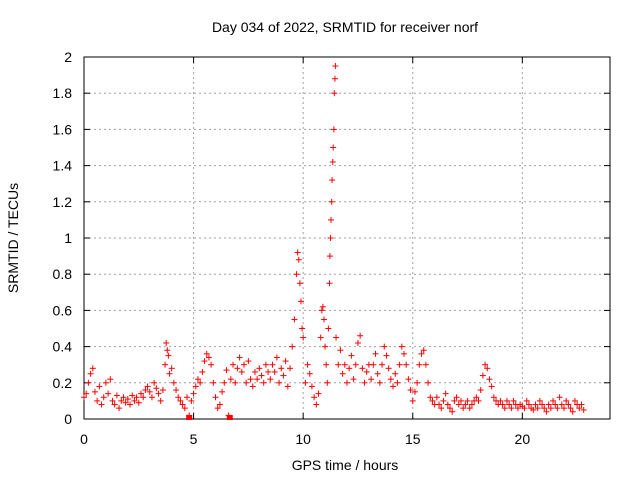 The image size is (640, 480). What do you see at coordinates (63, 238) in the screenshot?
I see `y-tick-labels: 0 0.2 0.4 0.6 0.8 1 1.2 1.4 1.6 1.8 2` at bounding box center [63, 238].